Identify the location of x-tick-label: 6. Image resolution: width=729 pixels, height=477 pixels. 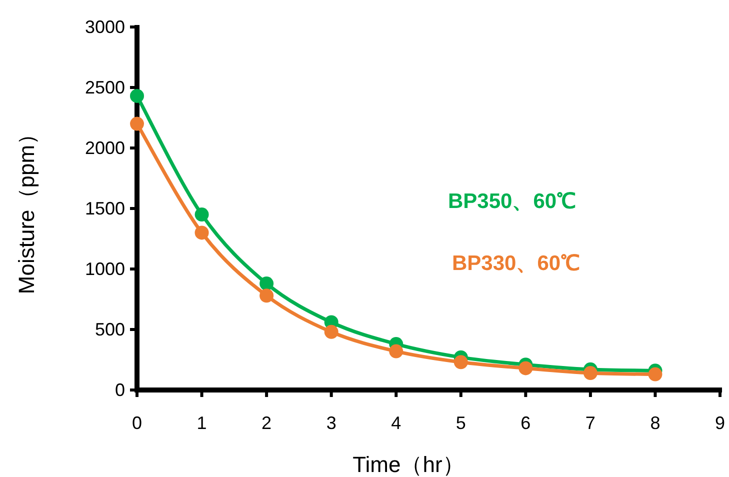
(525, 423).